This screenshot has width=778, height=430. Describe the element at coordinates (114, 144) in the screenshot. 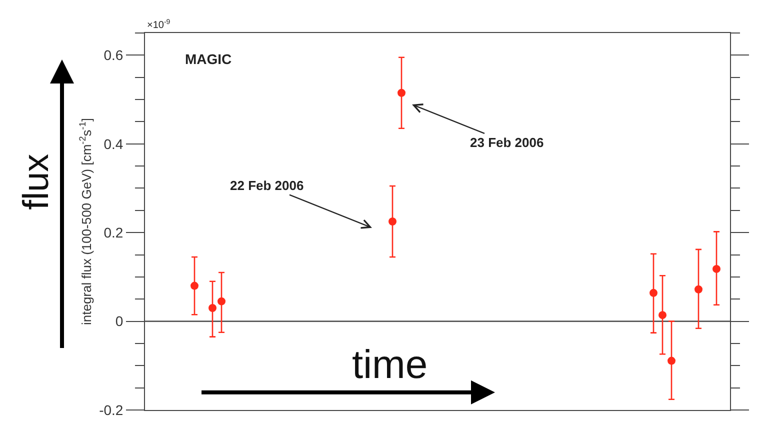

I see `y-tick-label: 0.4` at that location.